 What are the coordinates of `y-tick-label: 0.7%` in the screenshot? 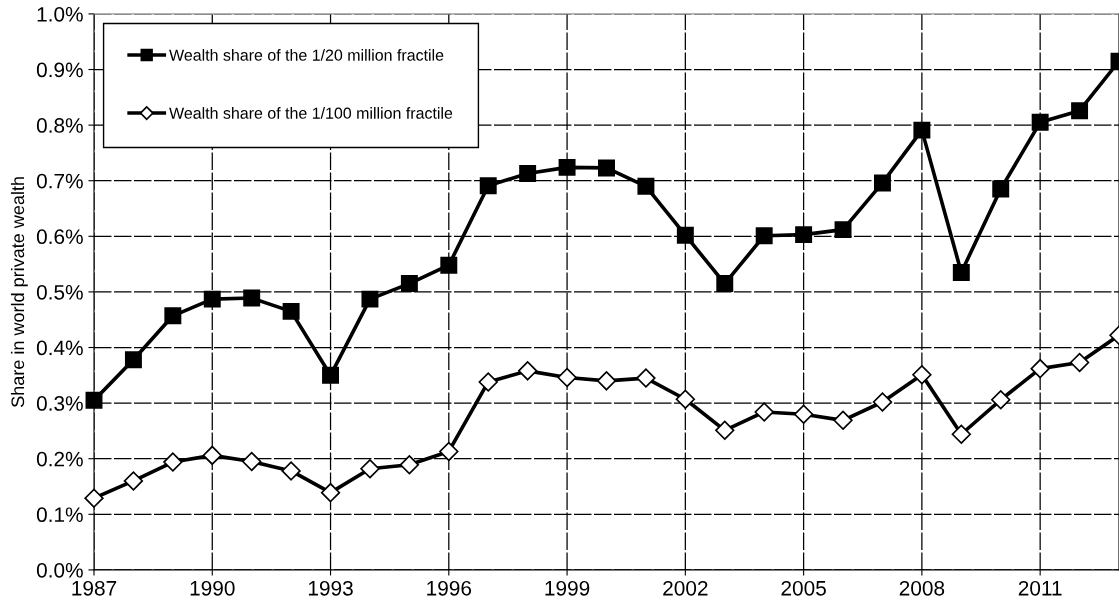 It's located at (59, 181).